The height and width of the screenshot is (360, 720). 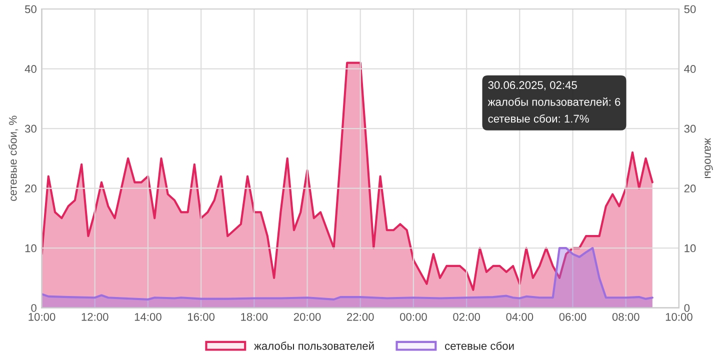 I want to click on x-tick-label: 08:00, so click(x=626, y=316).